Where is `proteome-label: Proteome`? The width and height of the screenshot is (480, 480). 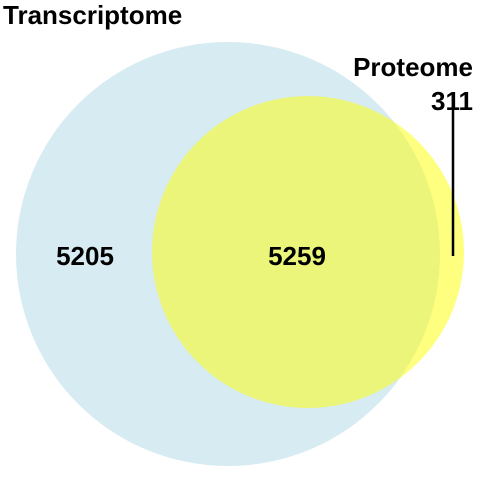
proteome-label: Proteome is located at coordinates (413, 67).